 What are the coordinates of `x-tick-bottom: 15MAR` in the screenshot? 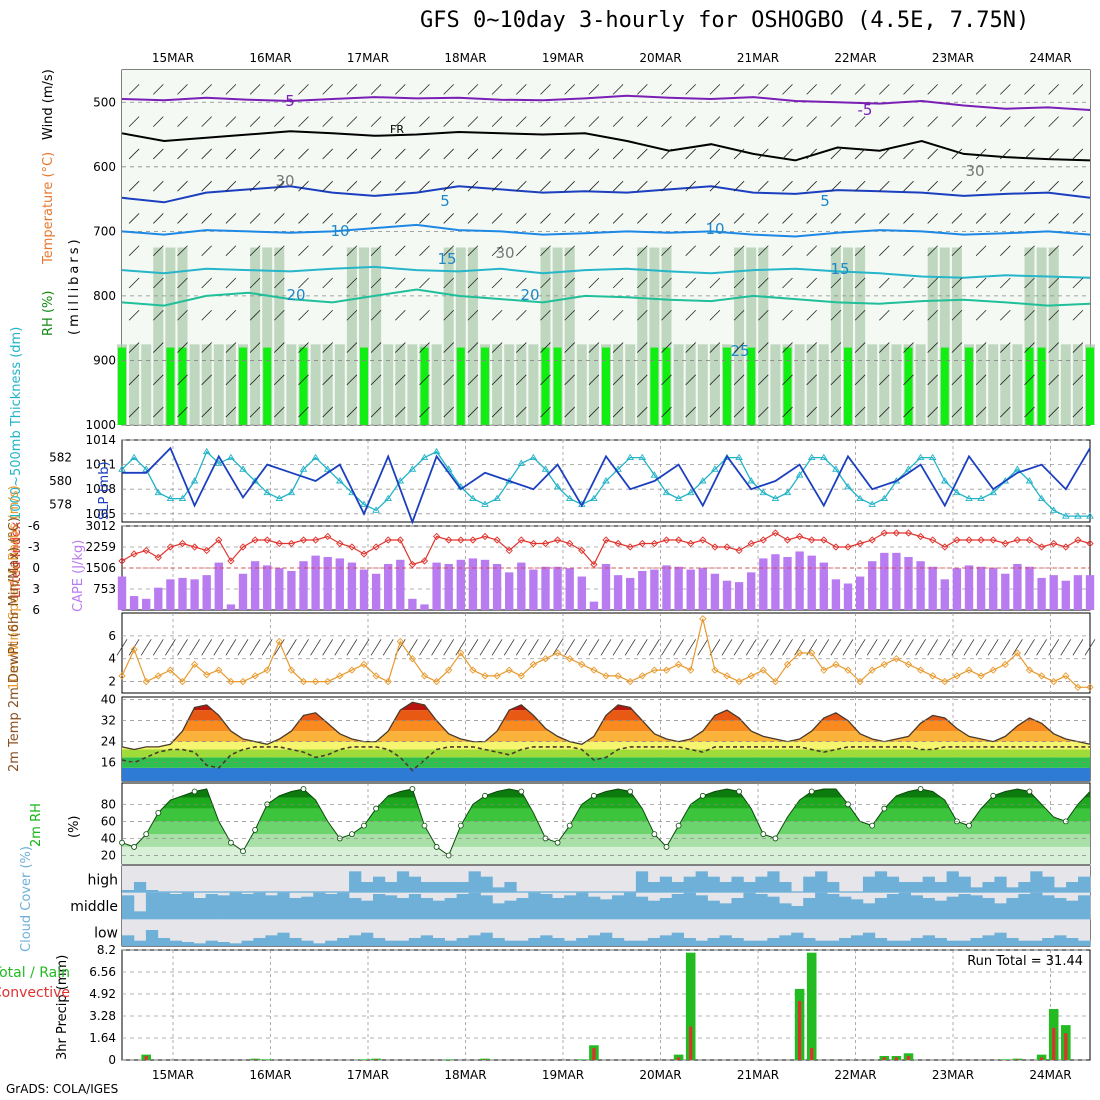 It's located at (173, 1075).